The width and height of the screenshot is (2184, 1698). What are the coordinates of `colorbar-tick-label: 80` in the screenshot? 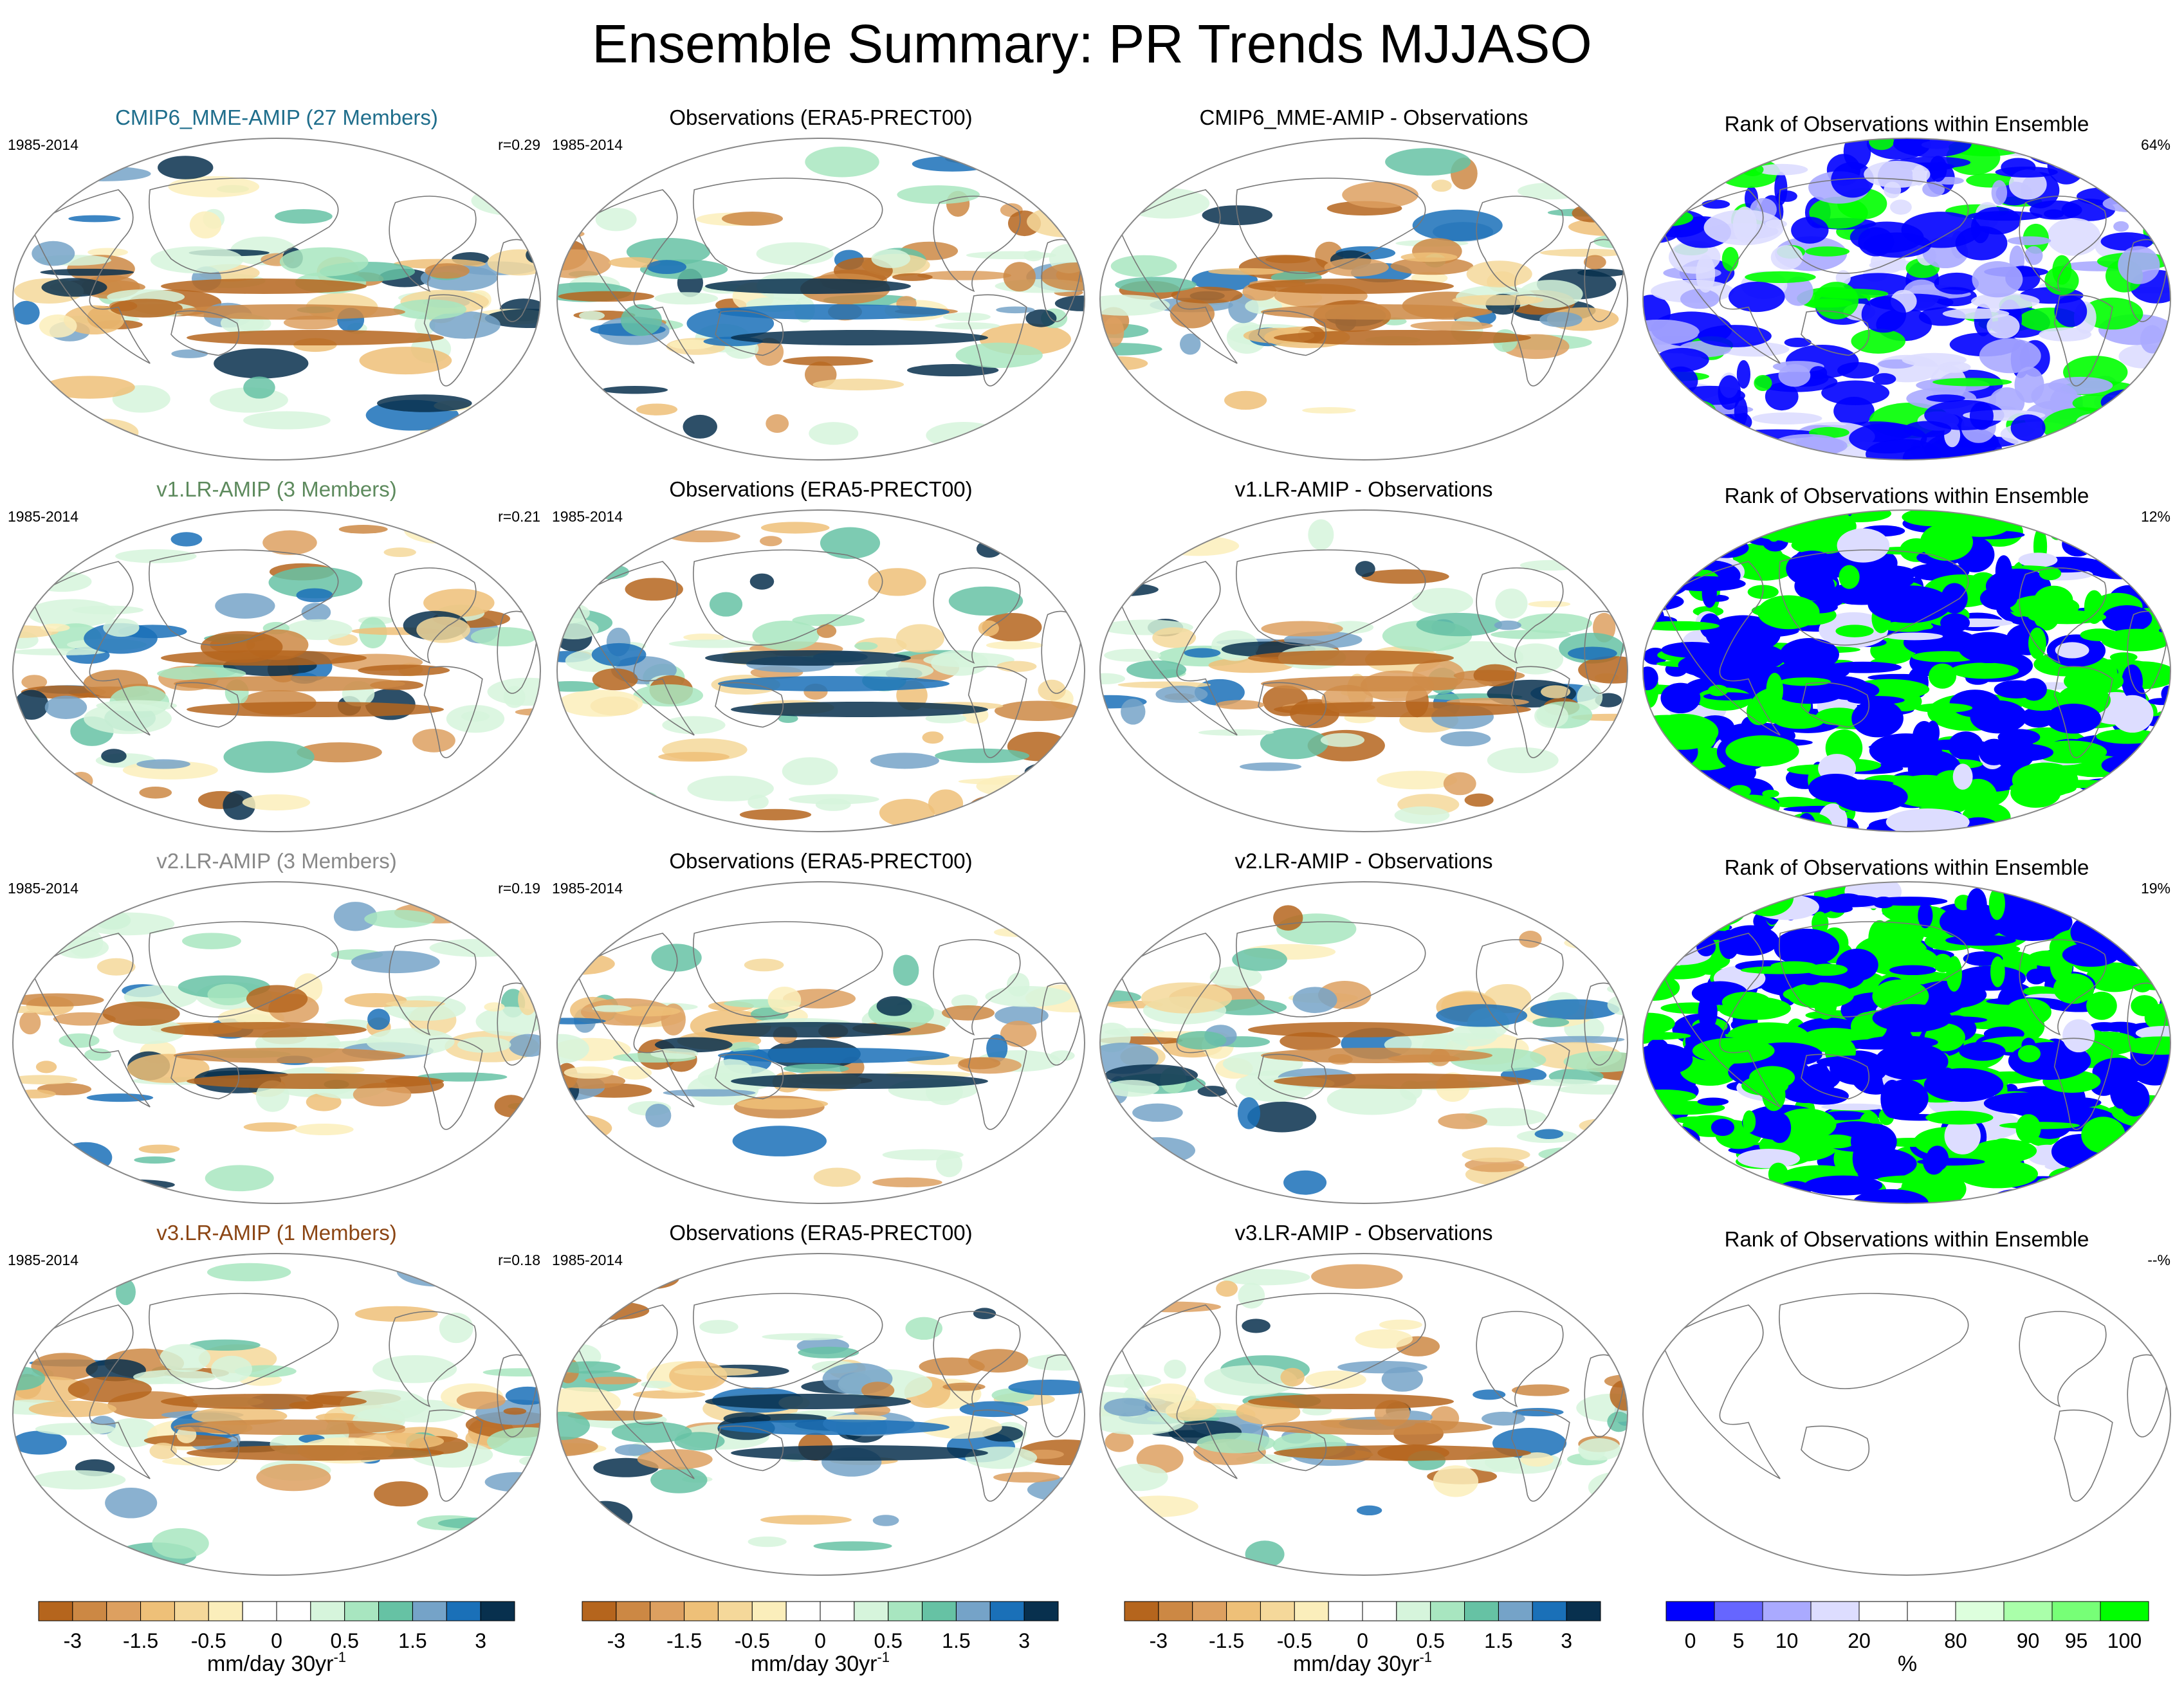 It's located at (1956, 1640).